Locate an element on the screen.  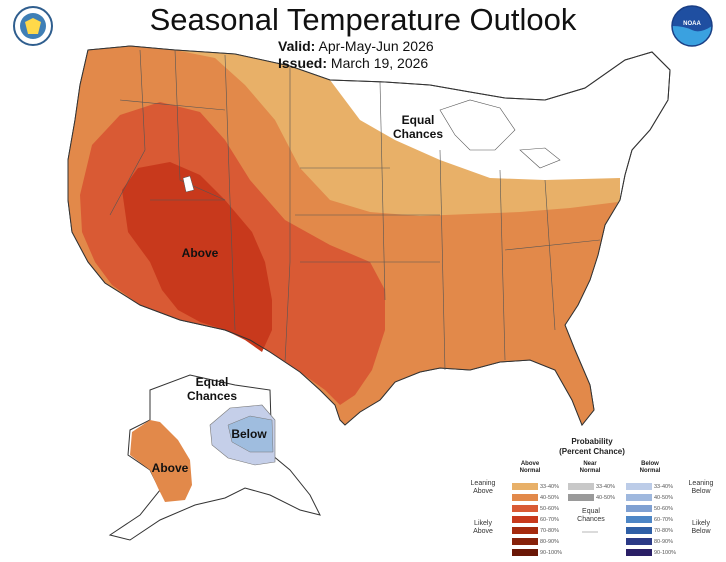
legend-below-row: 80-90% is located at coordinates (649, 539).